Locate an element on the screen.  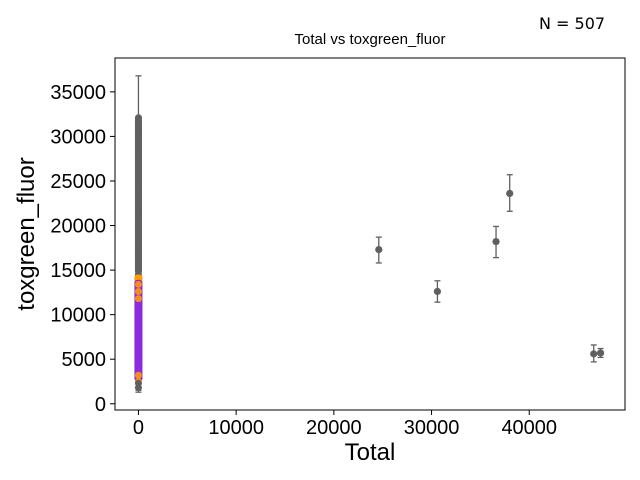
sample-size-label: N = 507 is located at coordinates (572, 23).